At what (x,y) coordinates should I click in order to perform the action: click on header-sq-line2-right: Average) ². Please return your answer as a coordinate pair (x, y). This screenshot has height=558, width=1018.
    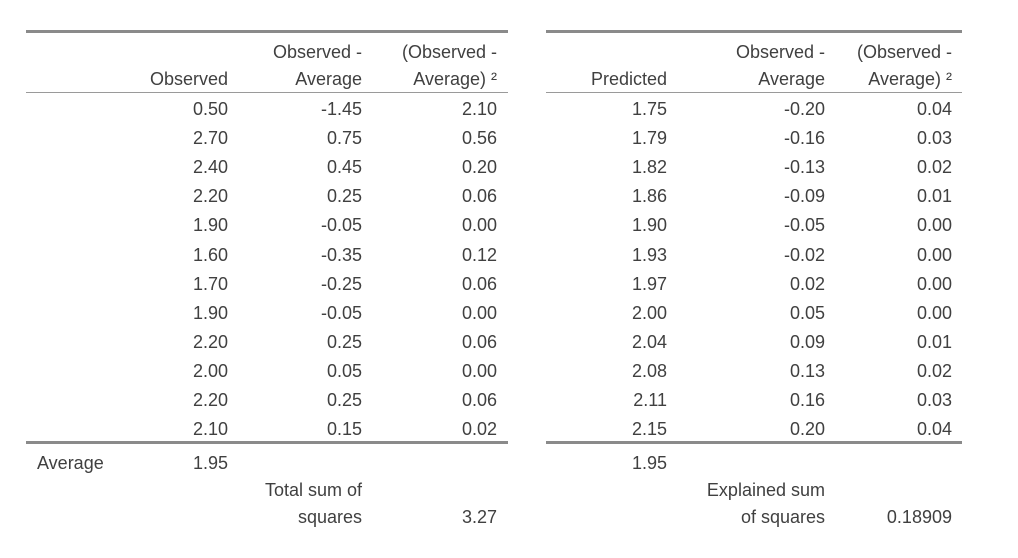
    Looking at the image, I should click on (910, 79).